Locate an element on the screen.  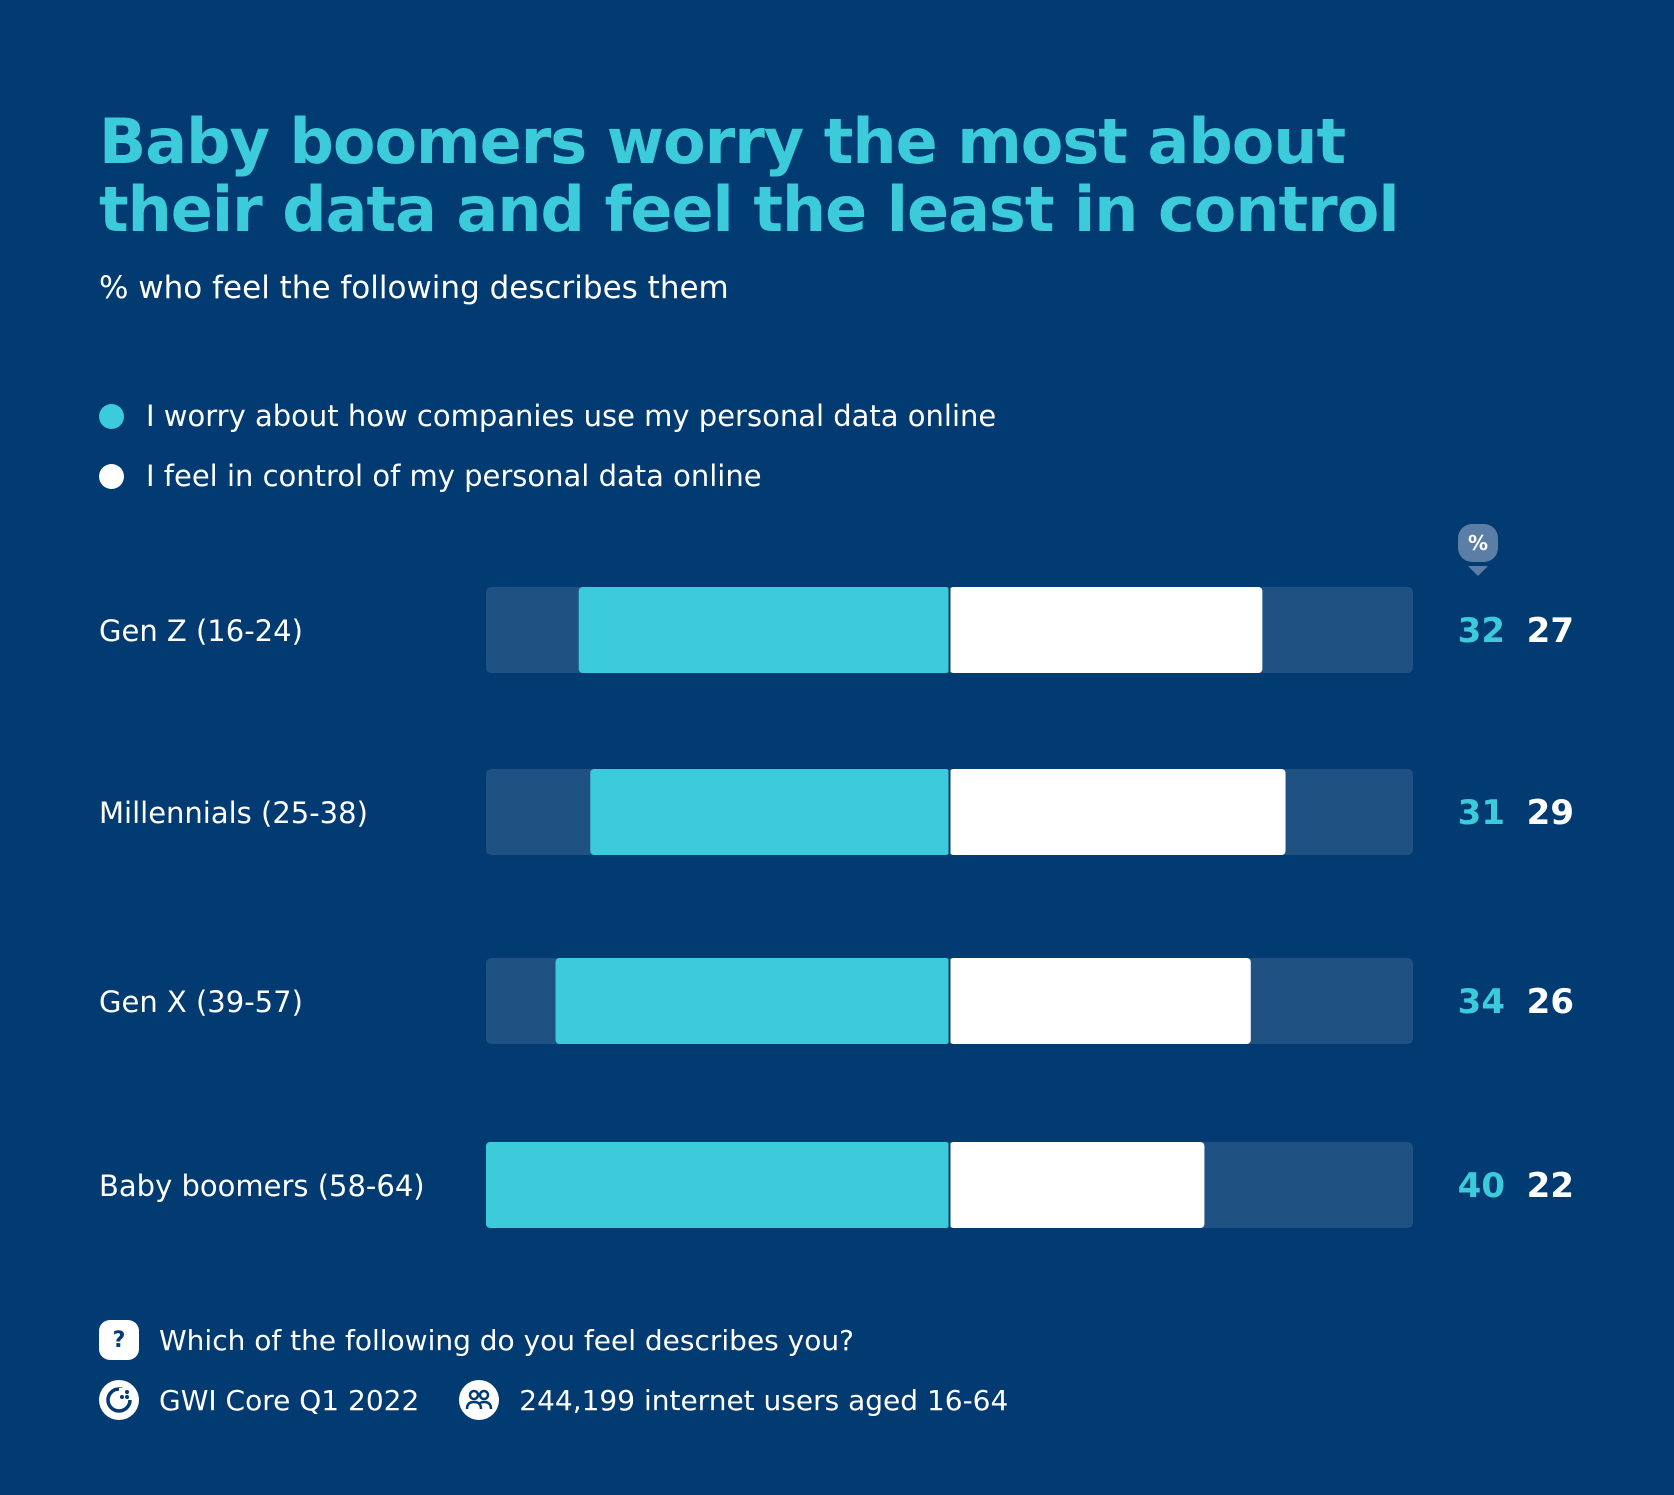
value-worry-row-2: 31 is located at coordinates (1481, 813).